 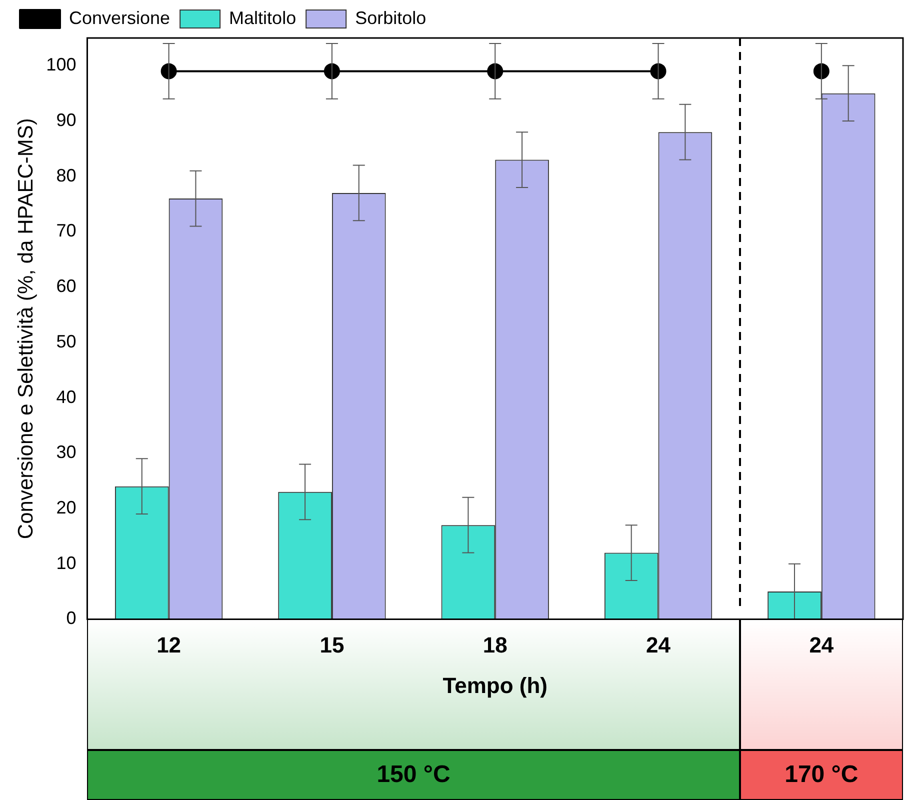 I want to click on y-tick-label: 40, so click(x=66, y=396).